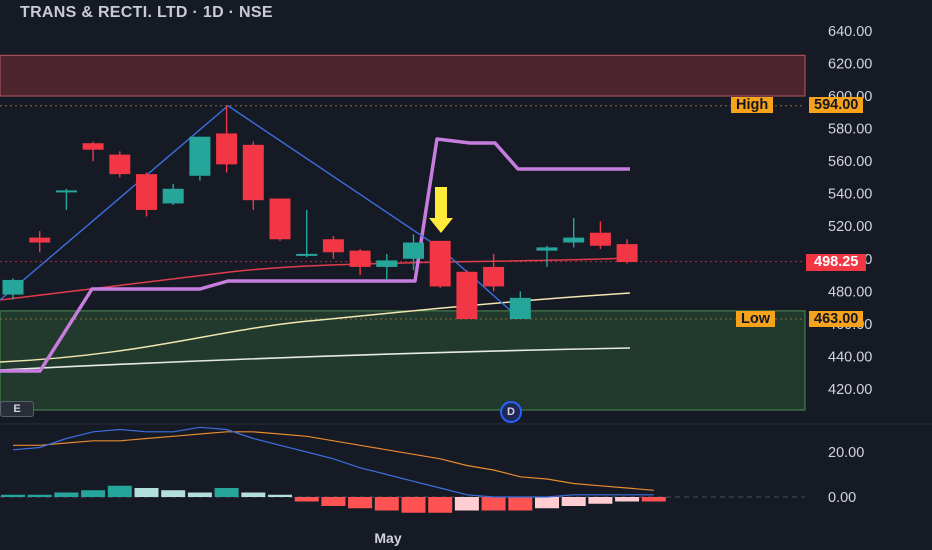 The width and height of the screenshot is (932, 550). Describe the element at coordinates (850, 195) in the screenshot. I see `price-tick-label: 540.00` at that location.